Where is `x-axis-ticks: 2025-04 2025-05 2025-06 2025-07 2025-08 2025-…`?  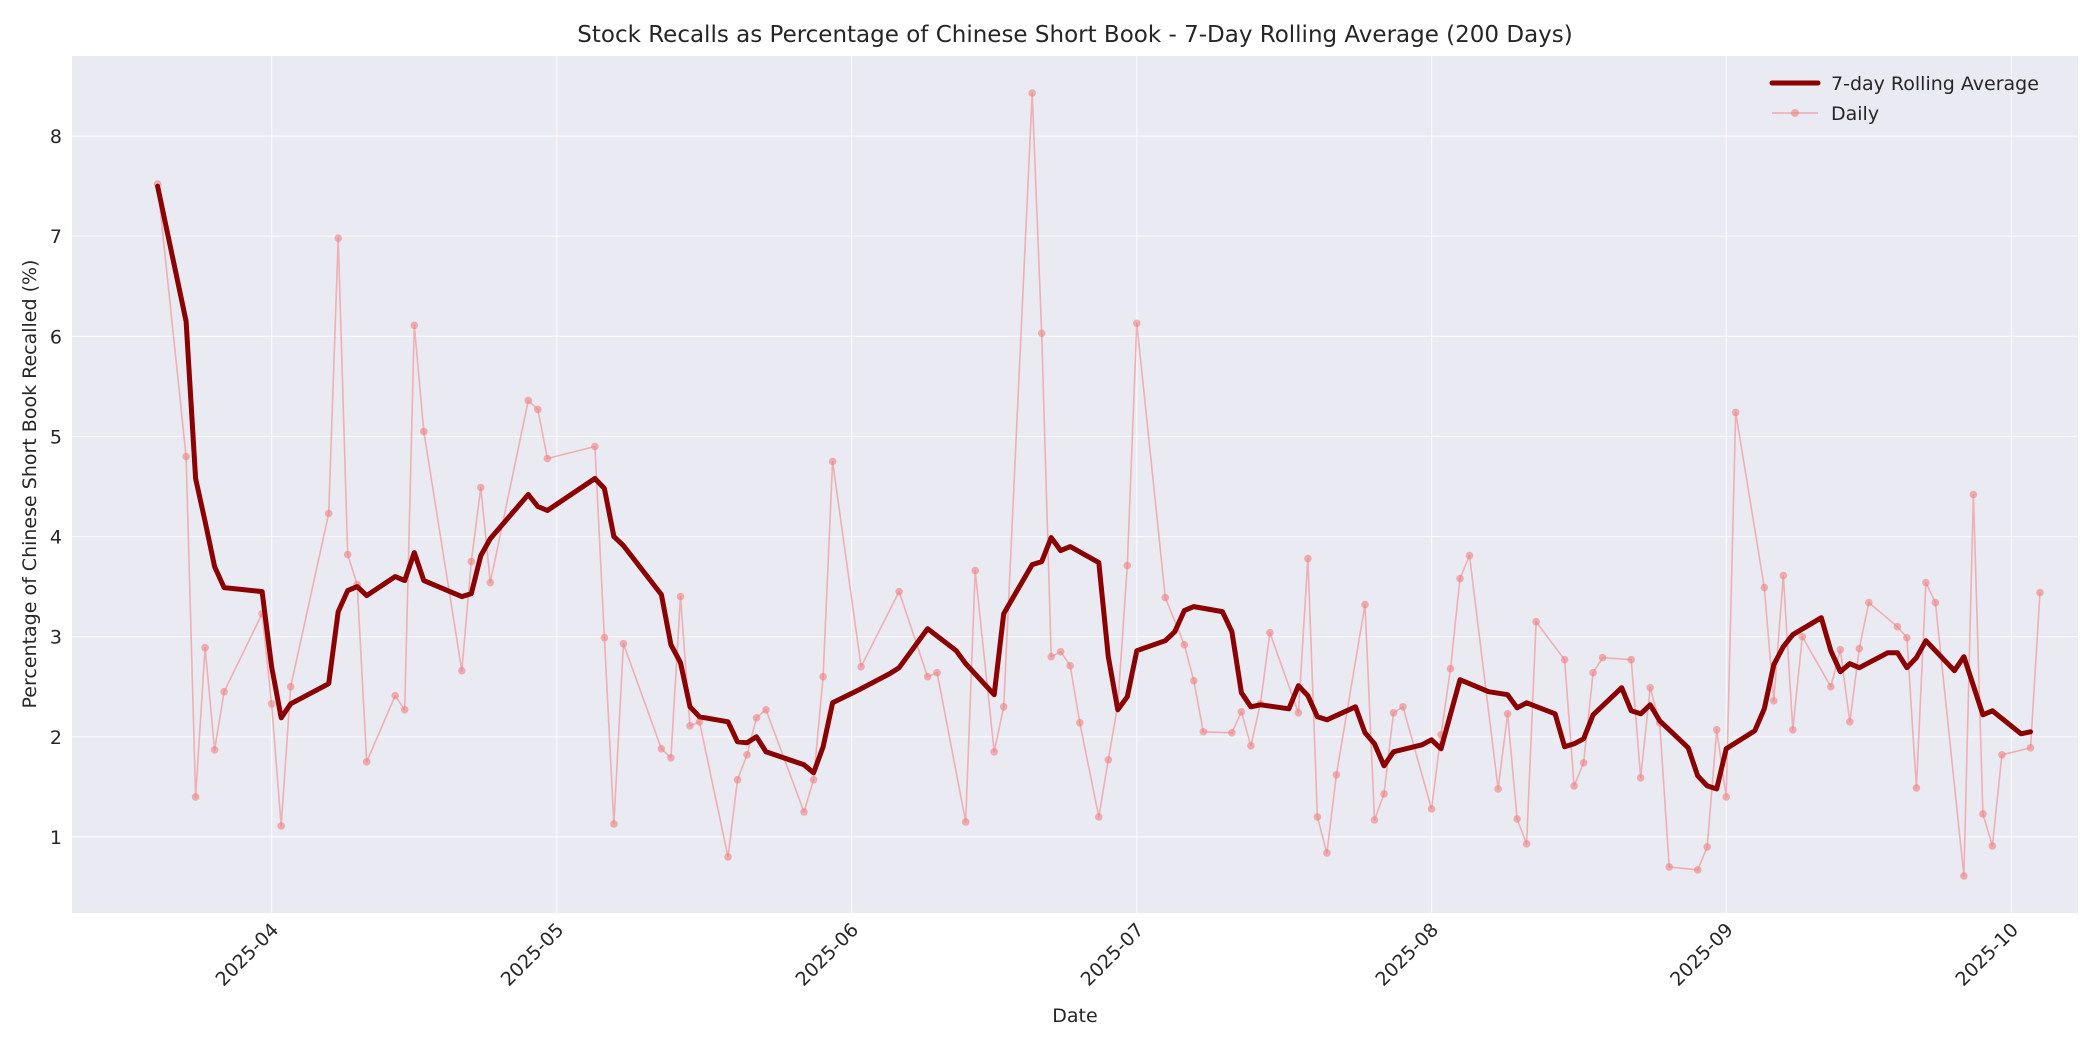
x-axis-ticks: 2025-04 2025-05 2025-06 2025-07 2025-08 2025-… is located at coordinates (1116, 955).